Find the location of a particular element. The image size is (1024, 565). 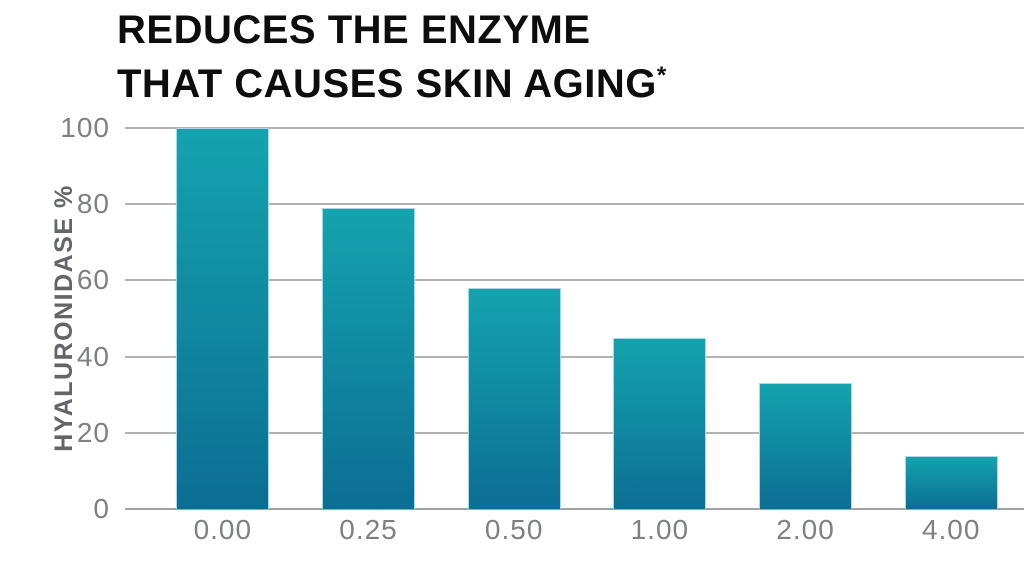

footnote-asterisk: * is located at coordinates (661, 75).